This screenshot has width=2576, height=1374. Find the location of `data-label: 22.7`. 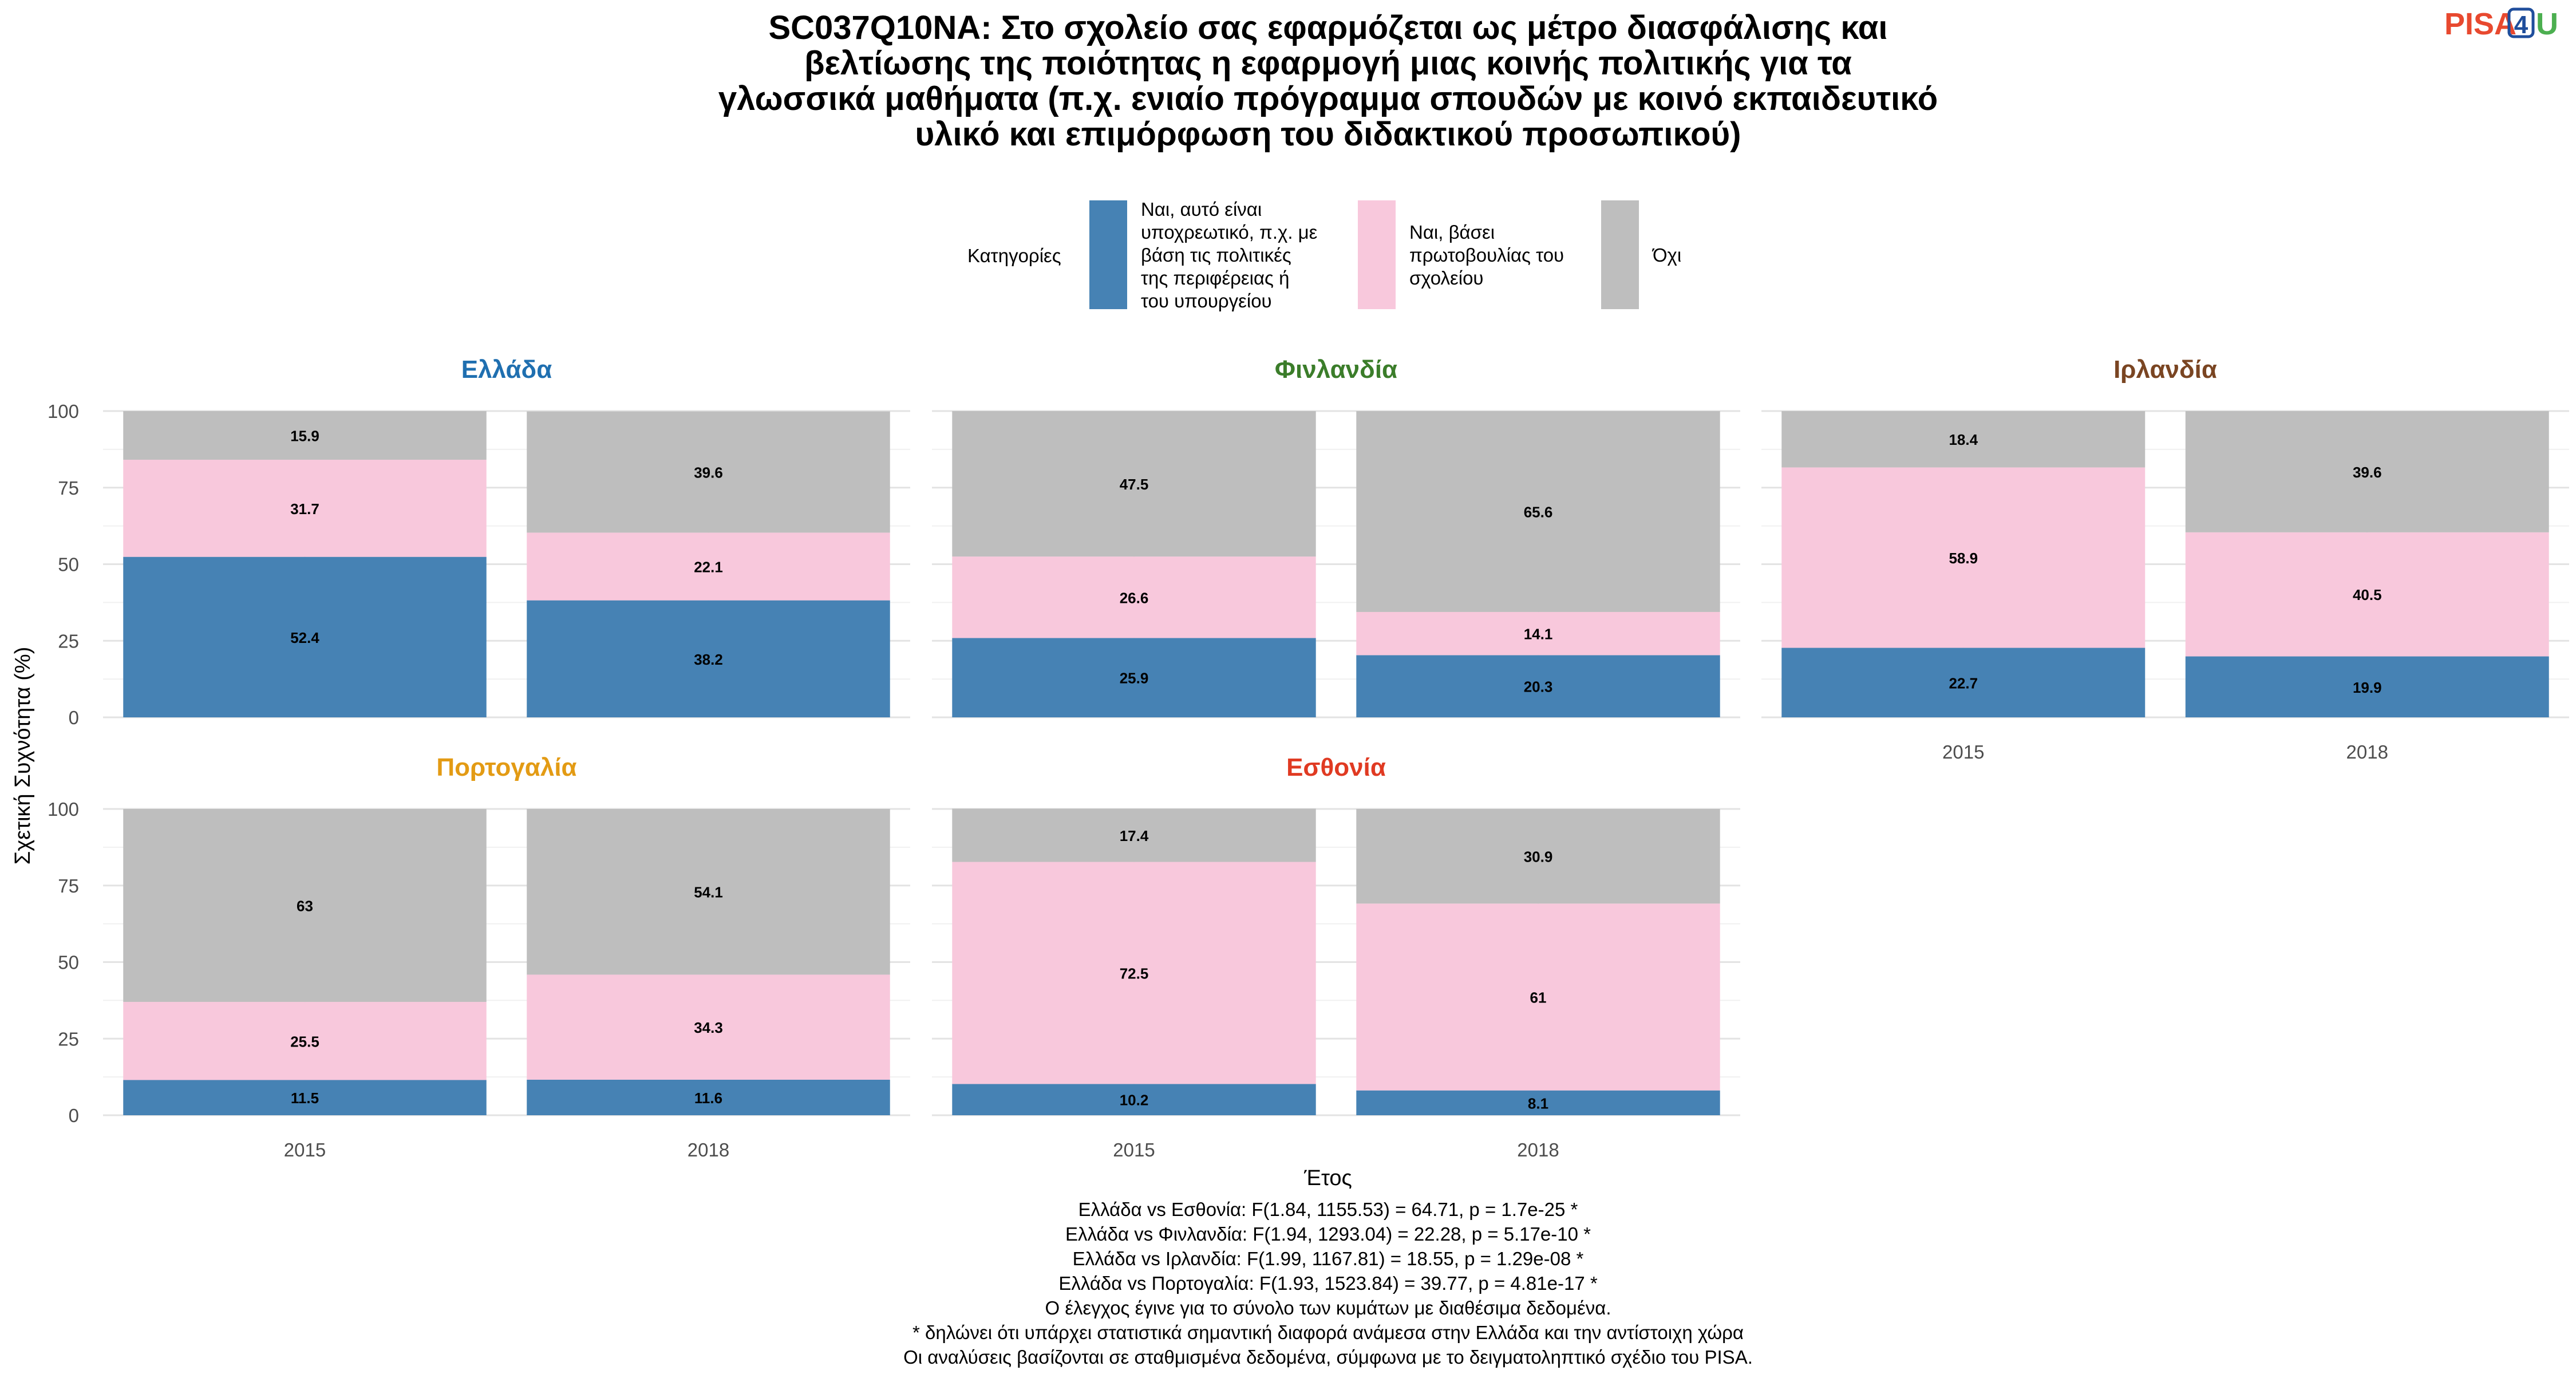

data-label: 22.7 is located at coordinates (1963, 683).